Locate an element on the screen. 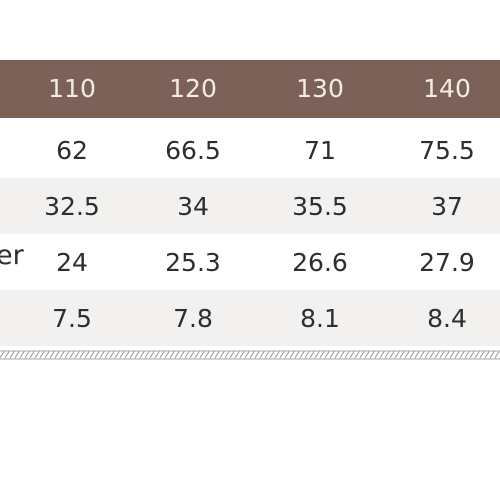  table-row: 24 25.3 26.6 27.9 er is located at coordinates (250, 262).